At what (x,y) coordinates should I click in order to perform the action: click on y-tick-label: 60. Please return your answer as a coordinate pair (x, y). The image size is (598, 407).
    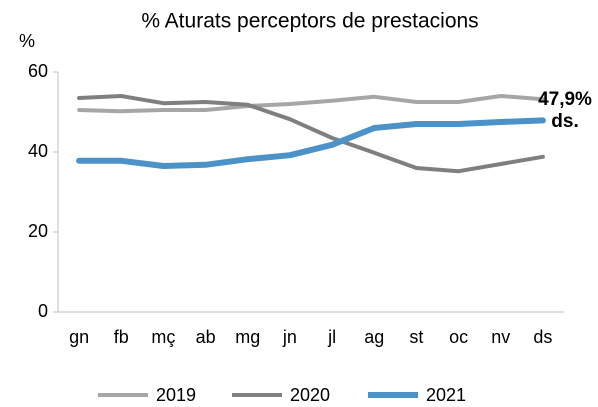
    Looking at the image, I should click on (38, 71).